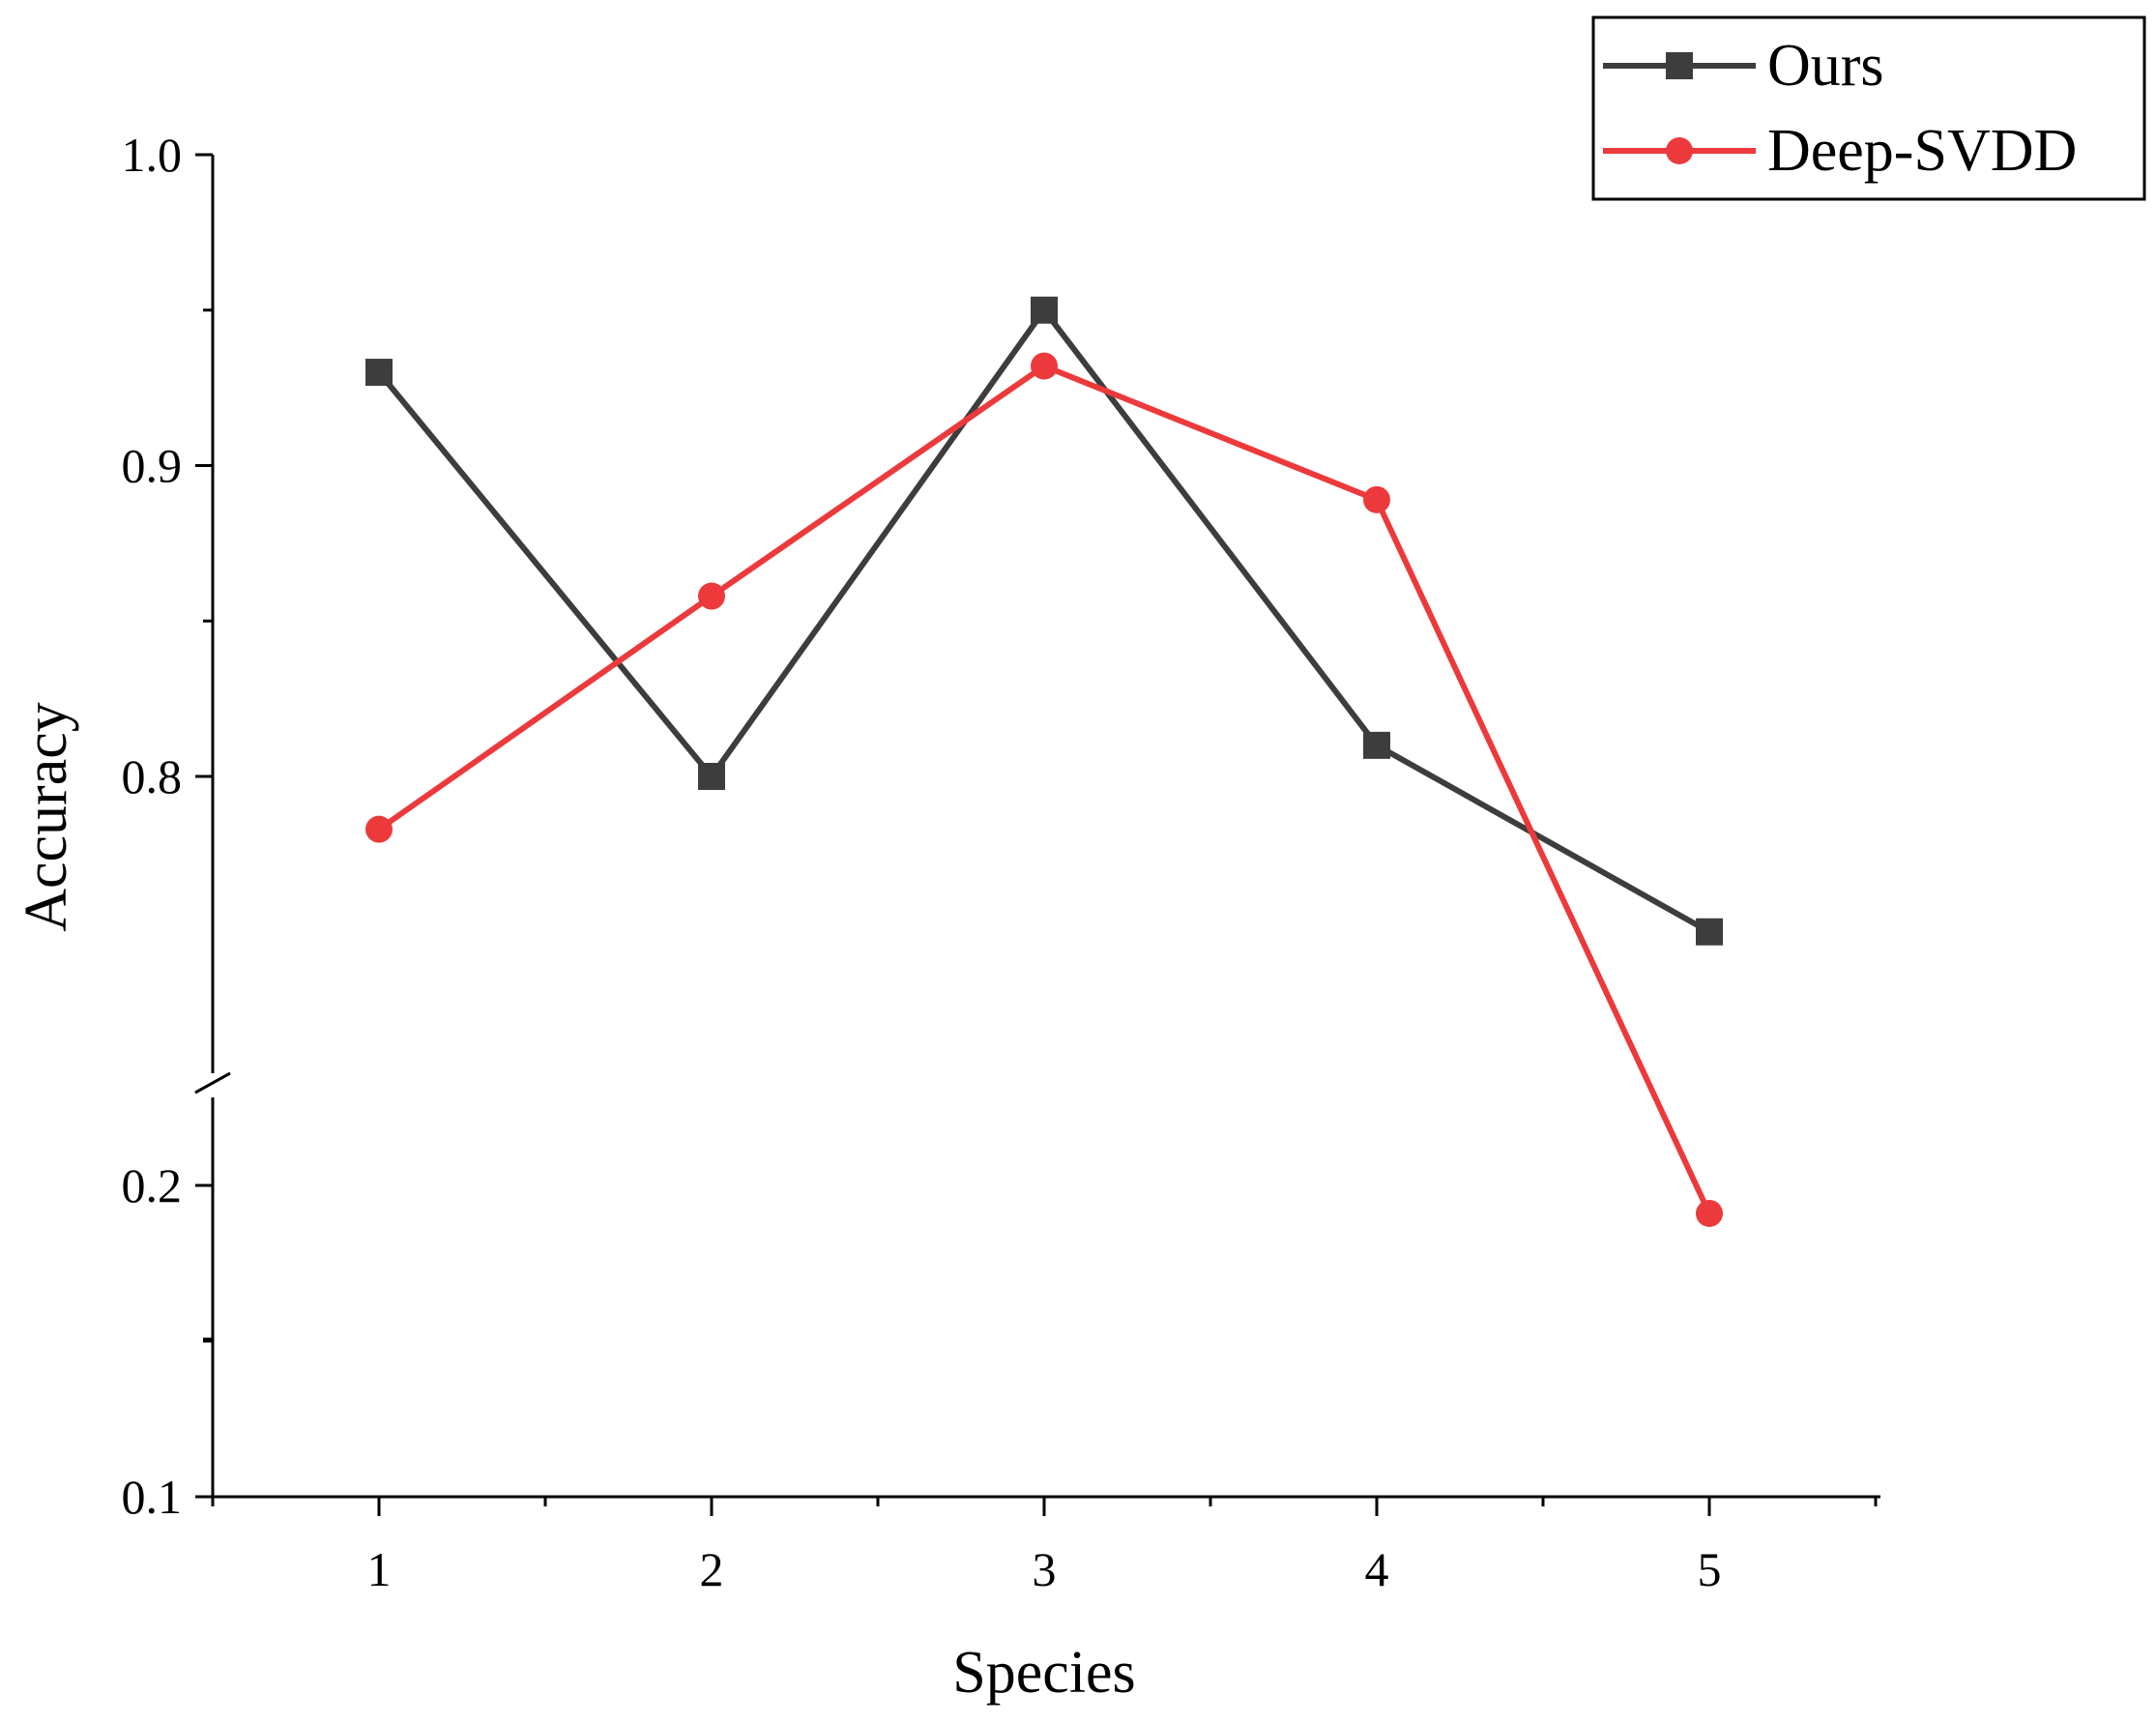 This screenshot has width=2156, height=1723. Describe the element at coordinates (1825, 66) in the screenshot. I see `legend-label: Ours` at that location.